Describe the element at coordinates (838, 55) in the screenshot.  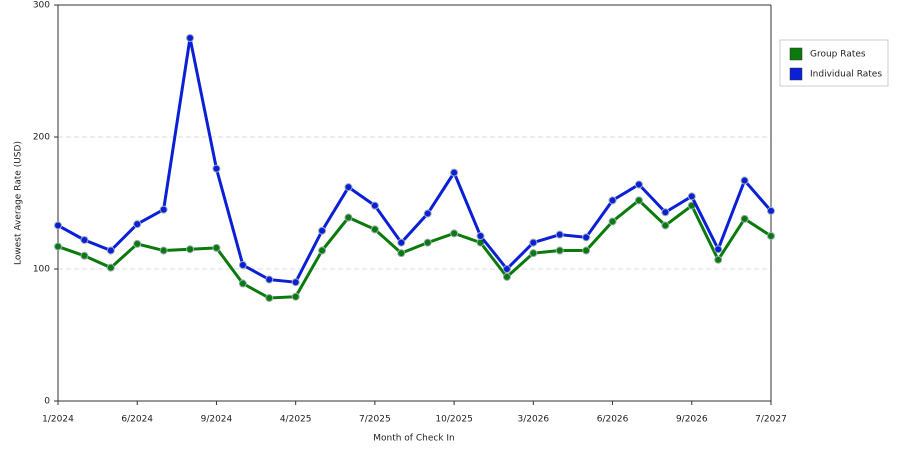
I see `legend-label: Group Rates` at that location.